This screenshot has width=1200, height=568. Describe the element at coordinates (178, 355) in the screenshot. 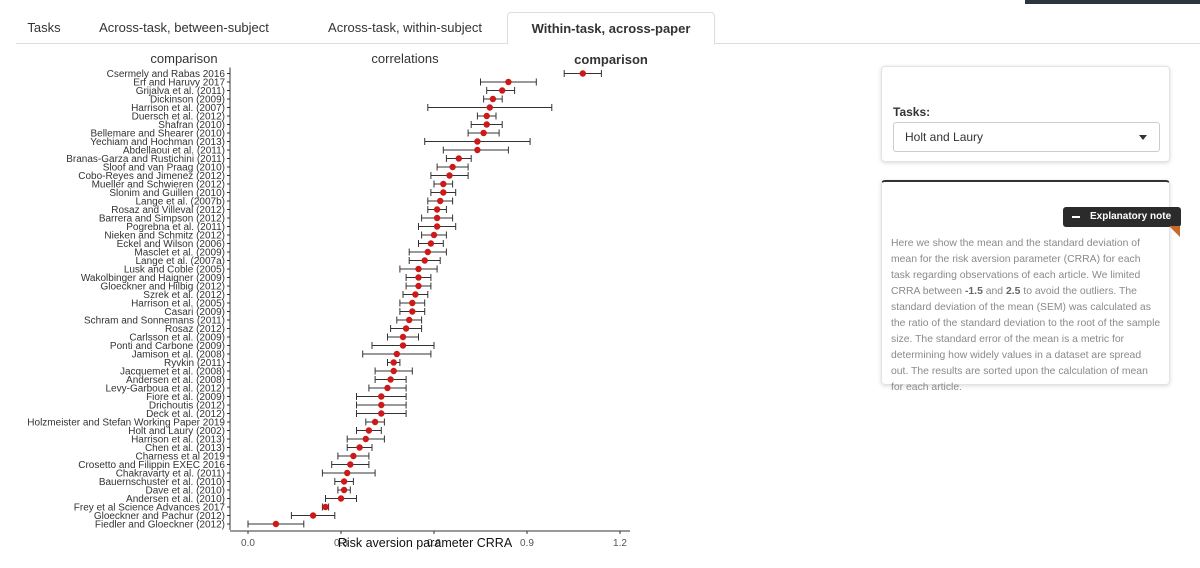

I see `y-tick-label: Jamison et al. (2008)` at that location.